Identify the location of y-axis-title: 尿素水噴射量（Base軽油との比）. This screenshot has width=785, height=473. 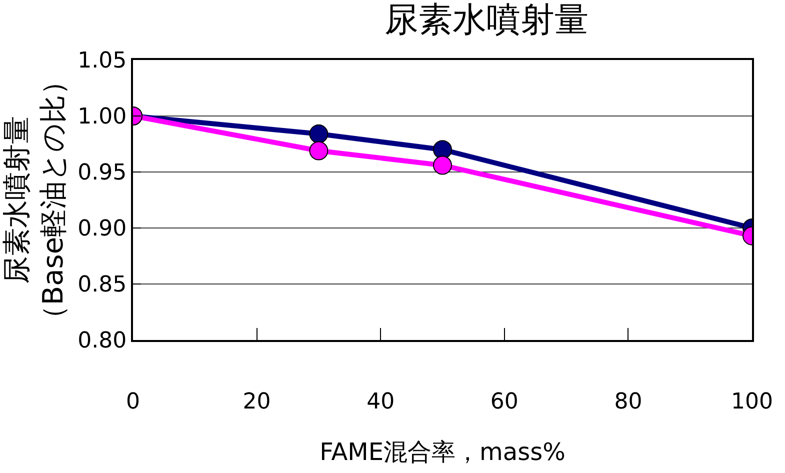
(35, 200).